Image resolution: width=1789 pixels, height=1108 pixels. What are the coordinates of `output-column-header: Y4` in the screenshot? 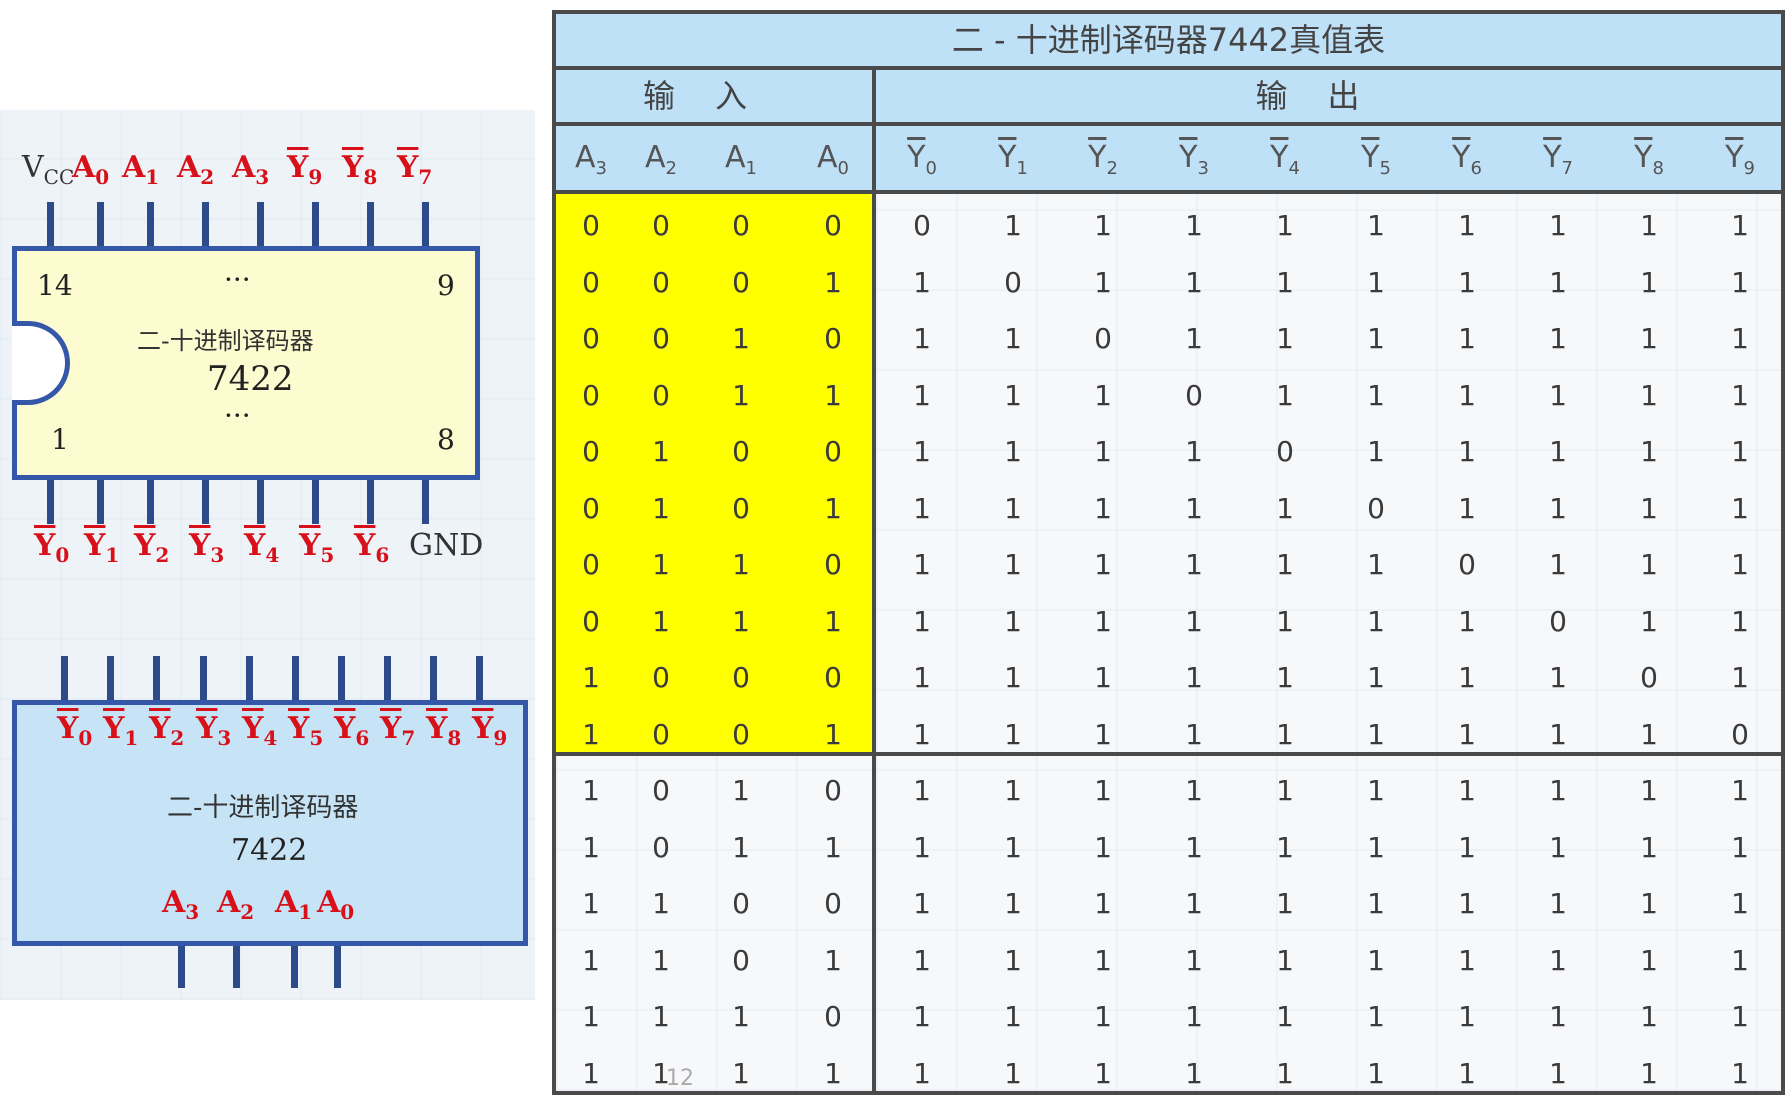 It's located at (1285, 159).